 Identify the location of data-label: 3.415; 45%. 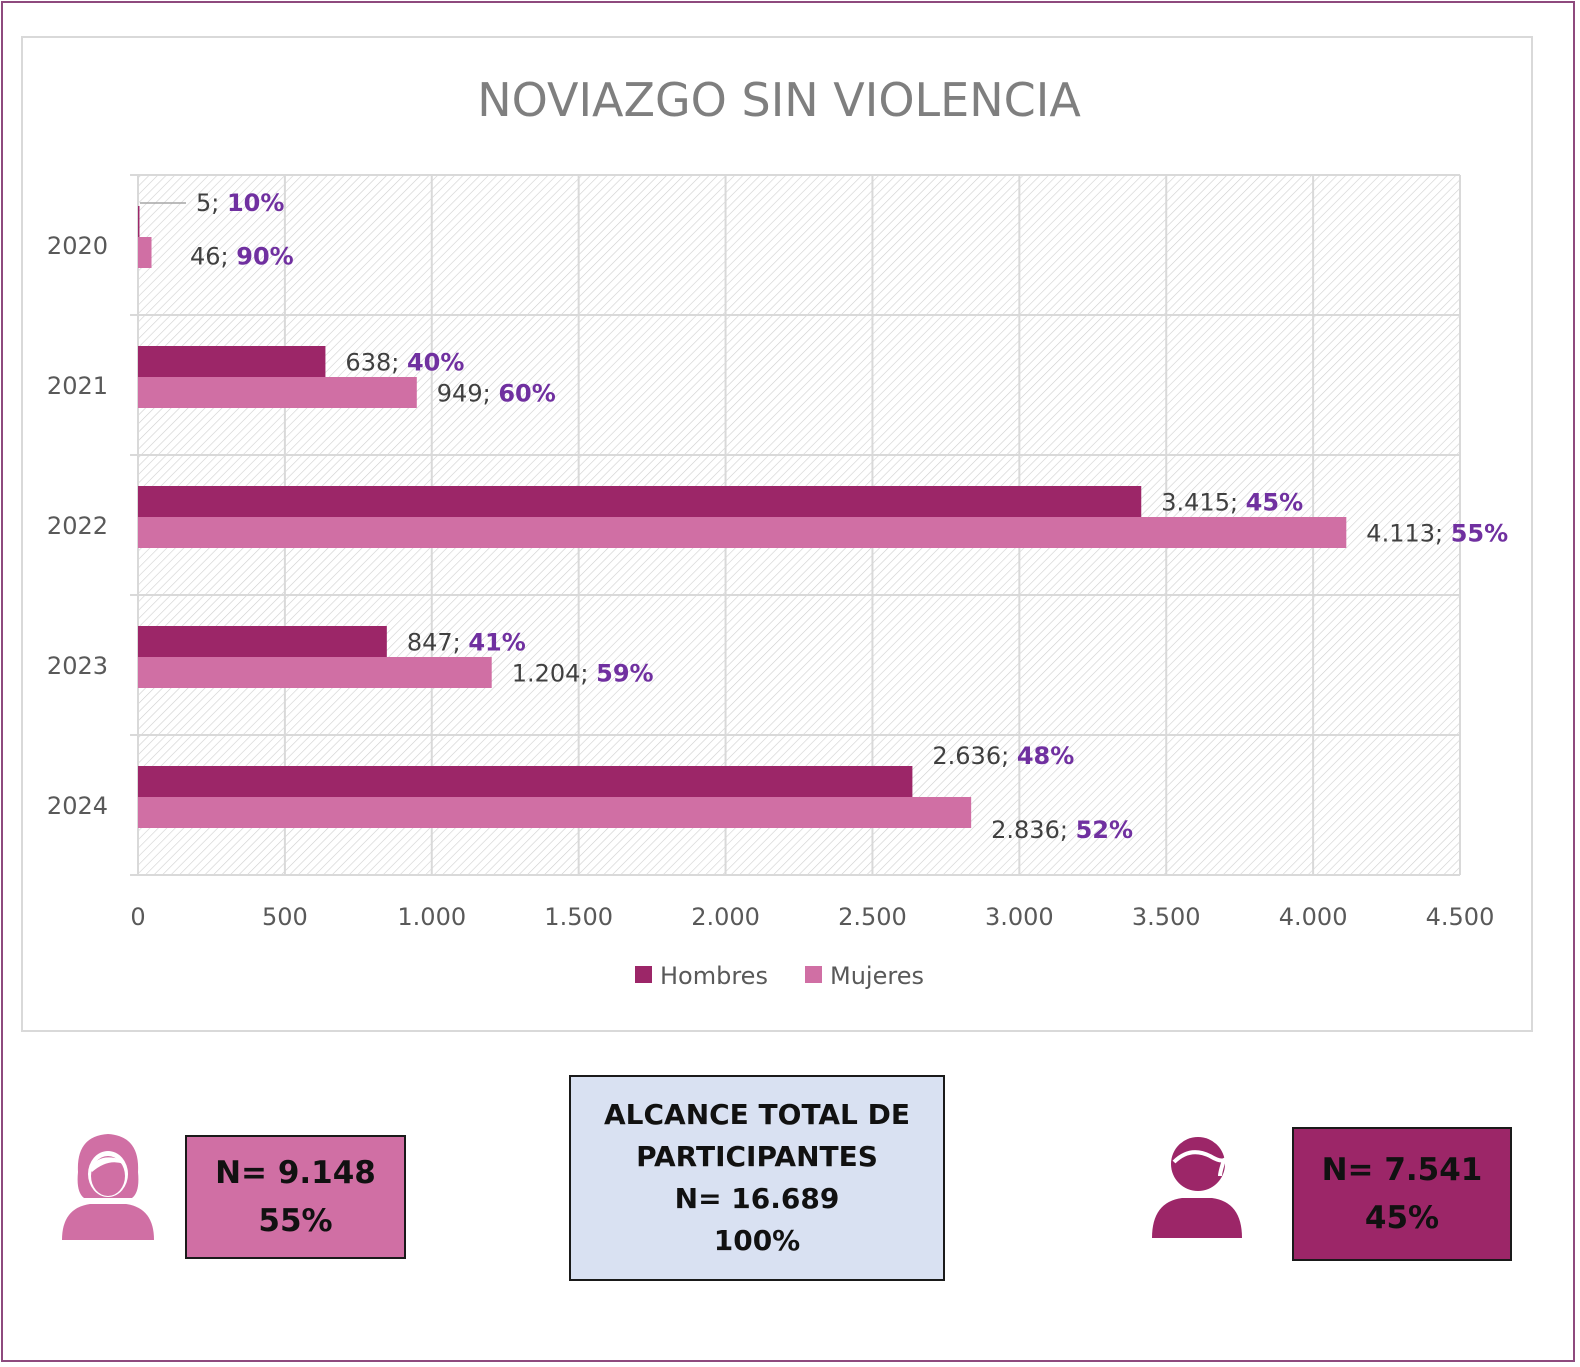
(1232, 503).